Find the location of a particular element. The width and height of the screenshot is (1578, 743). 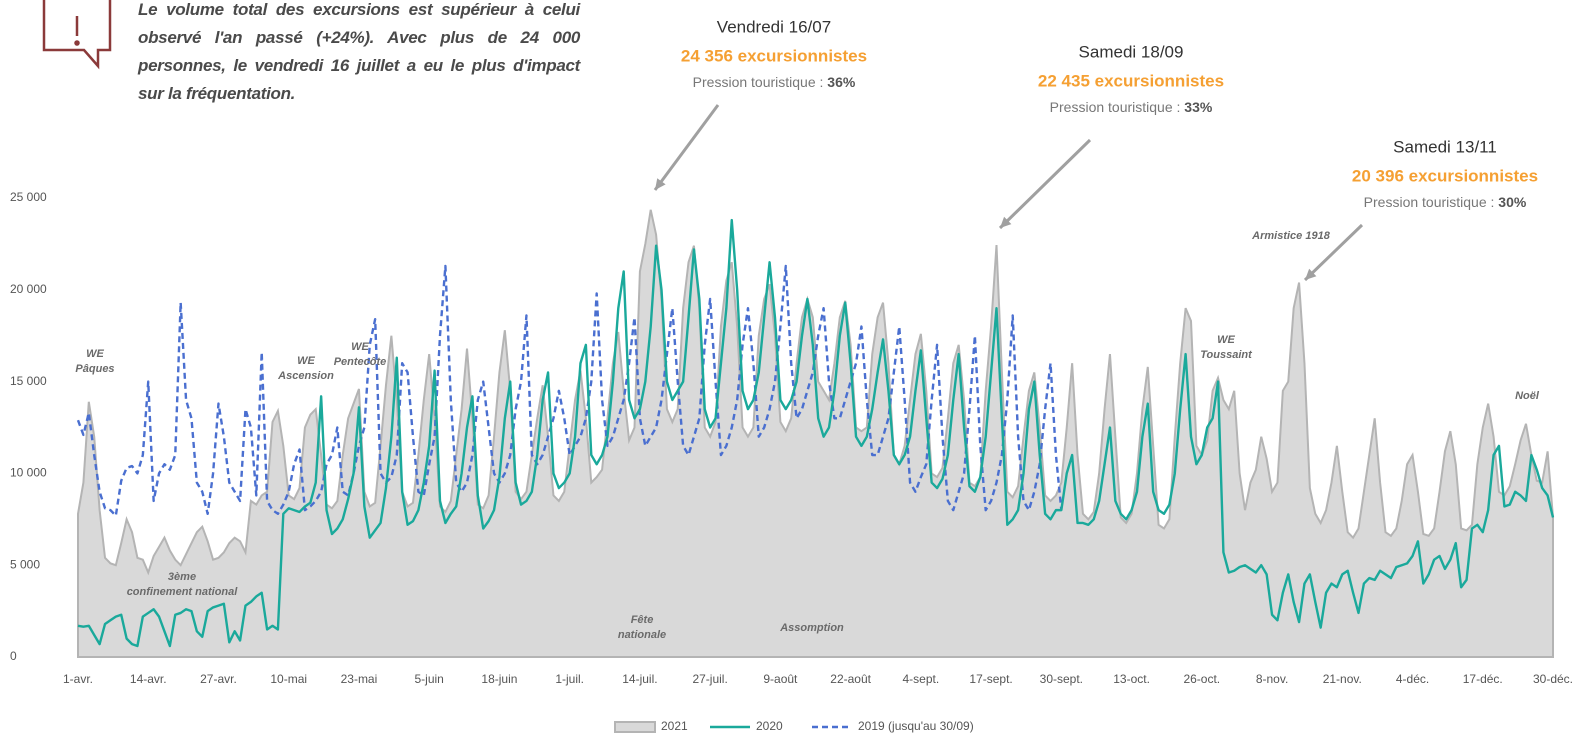

y-tick-label: 10 000 is located at coordinates (28, 473).